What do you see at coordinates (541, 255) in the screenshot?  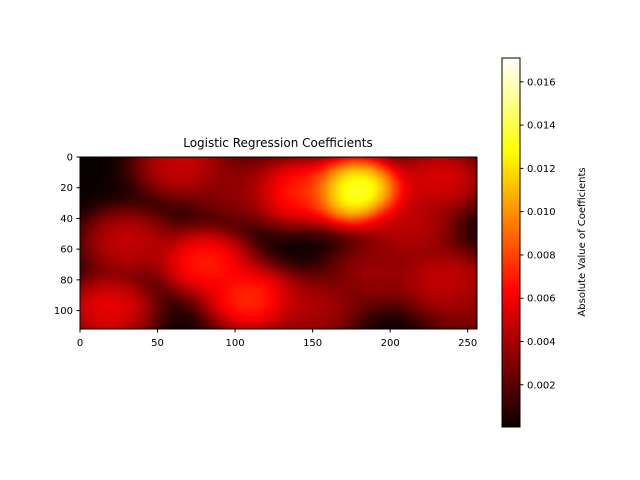 I see `colorbar-tick-label: 0.008` at bounding box center [541, 255].